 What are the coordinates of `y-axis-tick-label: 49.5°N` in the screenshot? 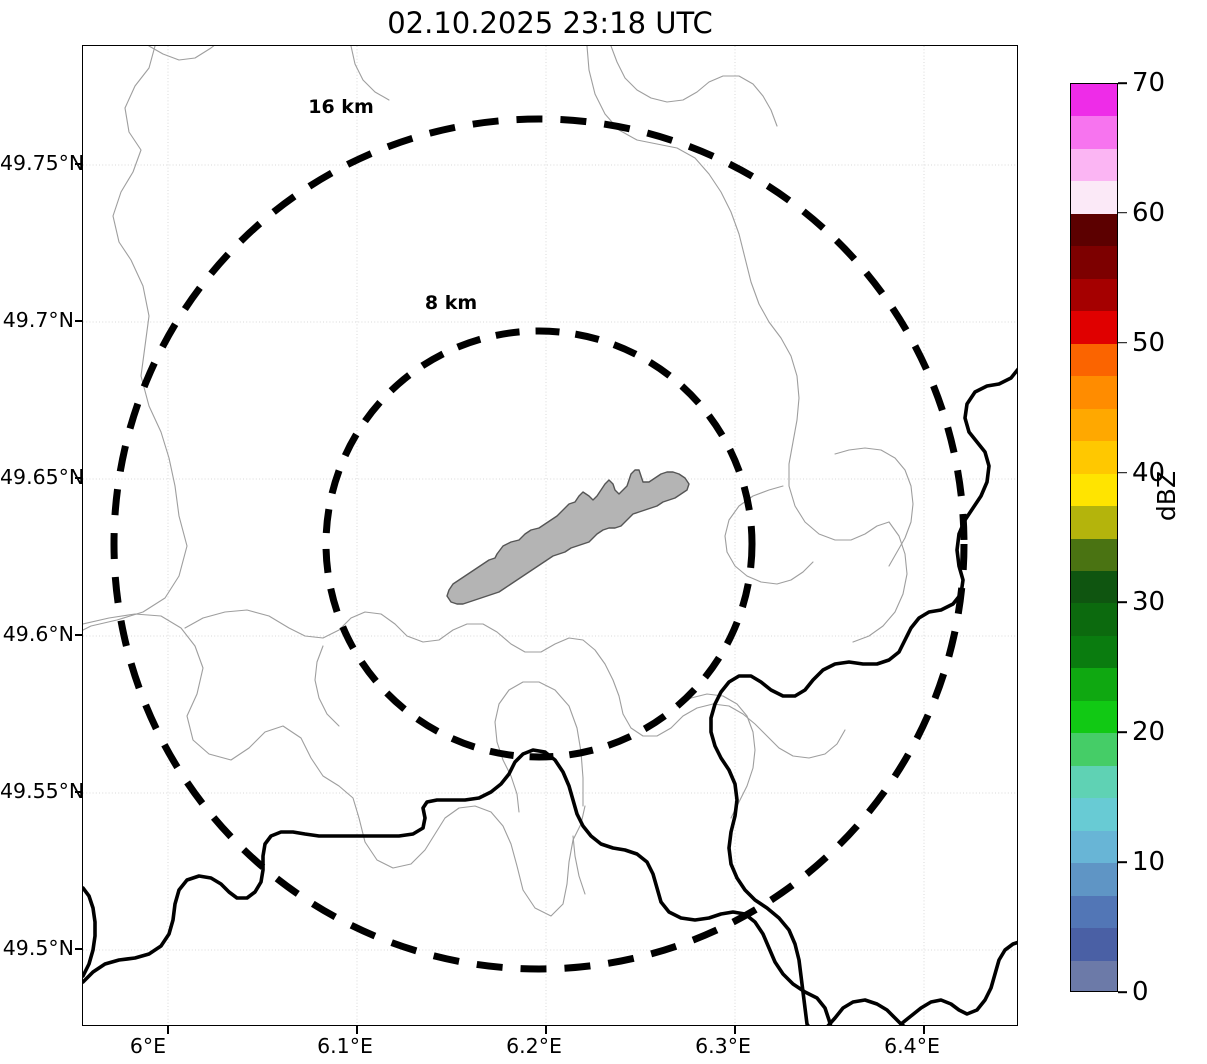 It's located at (38, 948).